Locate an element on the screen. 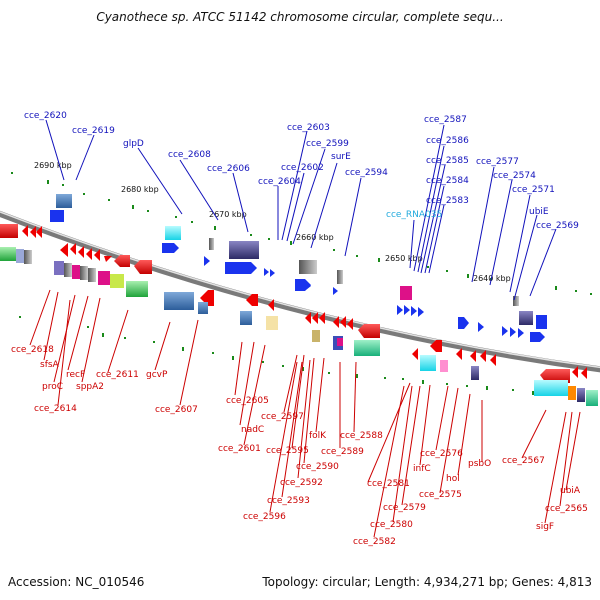 The width and height of the screenshot is (600, 600). gene-label: cce_2569 is located at coordinates (557, 226).